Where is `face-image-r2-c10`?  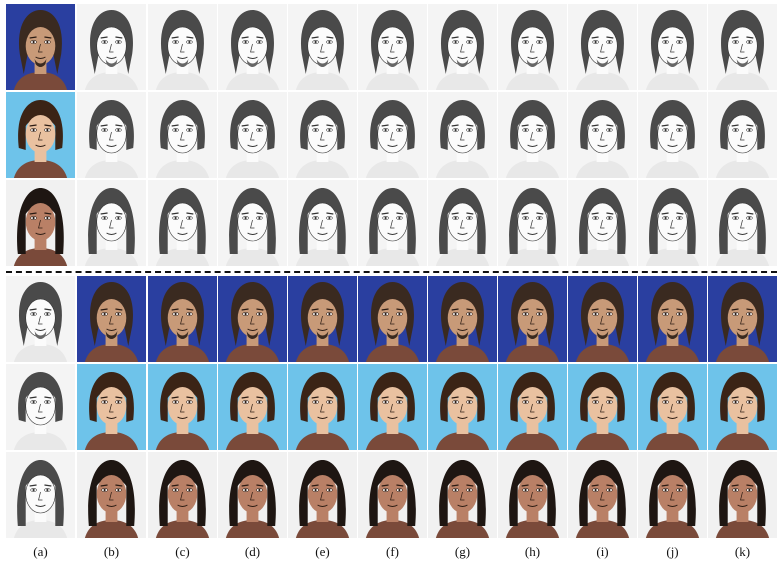 face-image-r2-c10 is located at coordinates (672, 135).